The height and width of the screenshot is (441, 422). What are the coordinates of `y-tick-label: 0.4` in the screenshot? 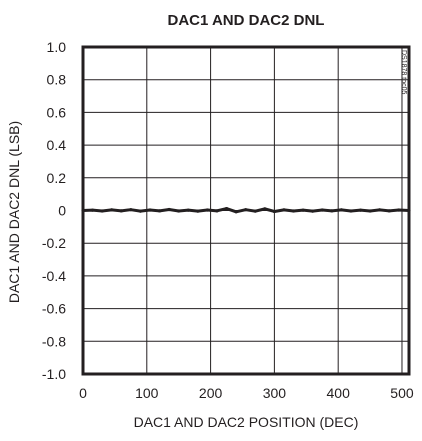 It's located at (57, 145).